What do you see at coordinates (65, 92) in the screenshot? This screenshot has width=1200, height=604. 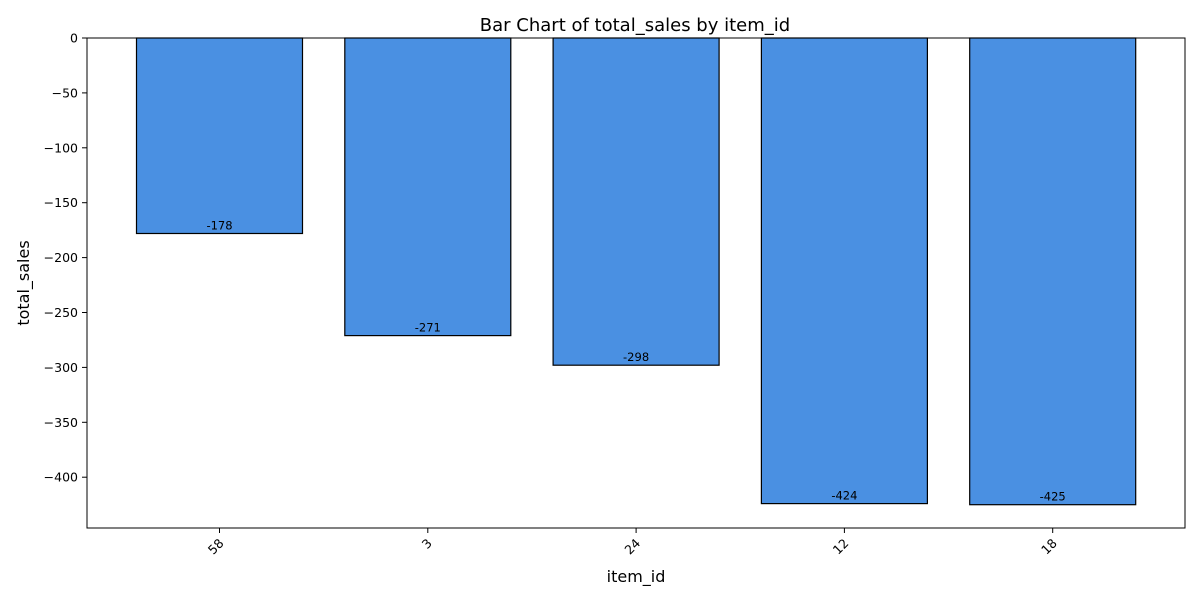 I see `y-tick-label: −50` at bounding box center [65, 92].